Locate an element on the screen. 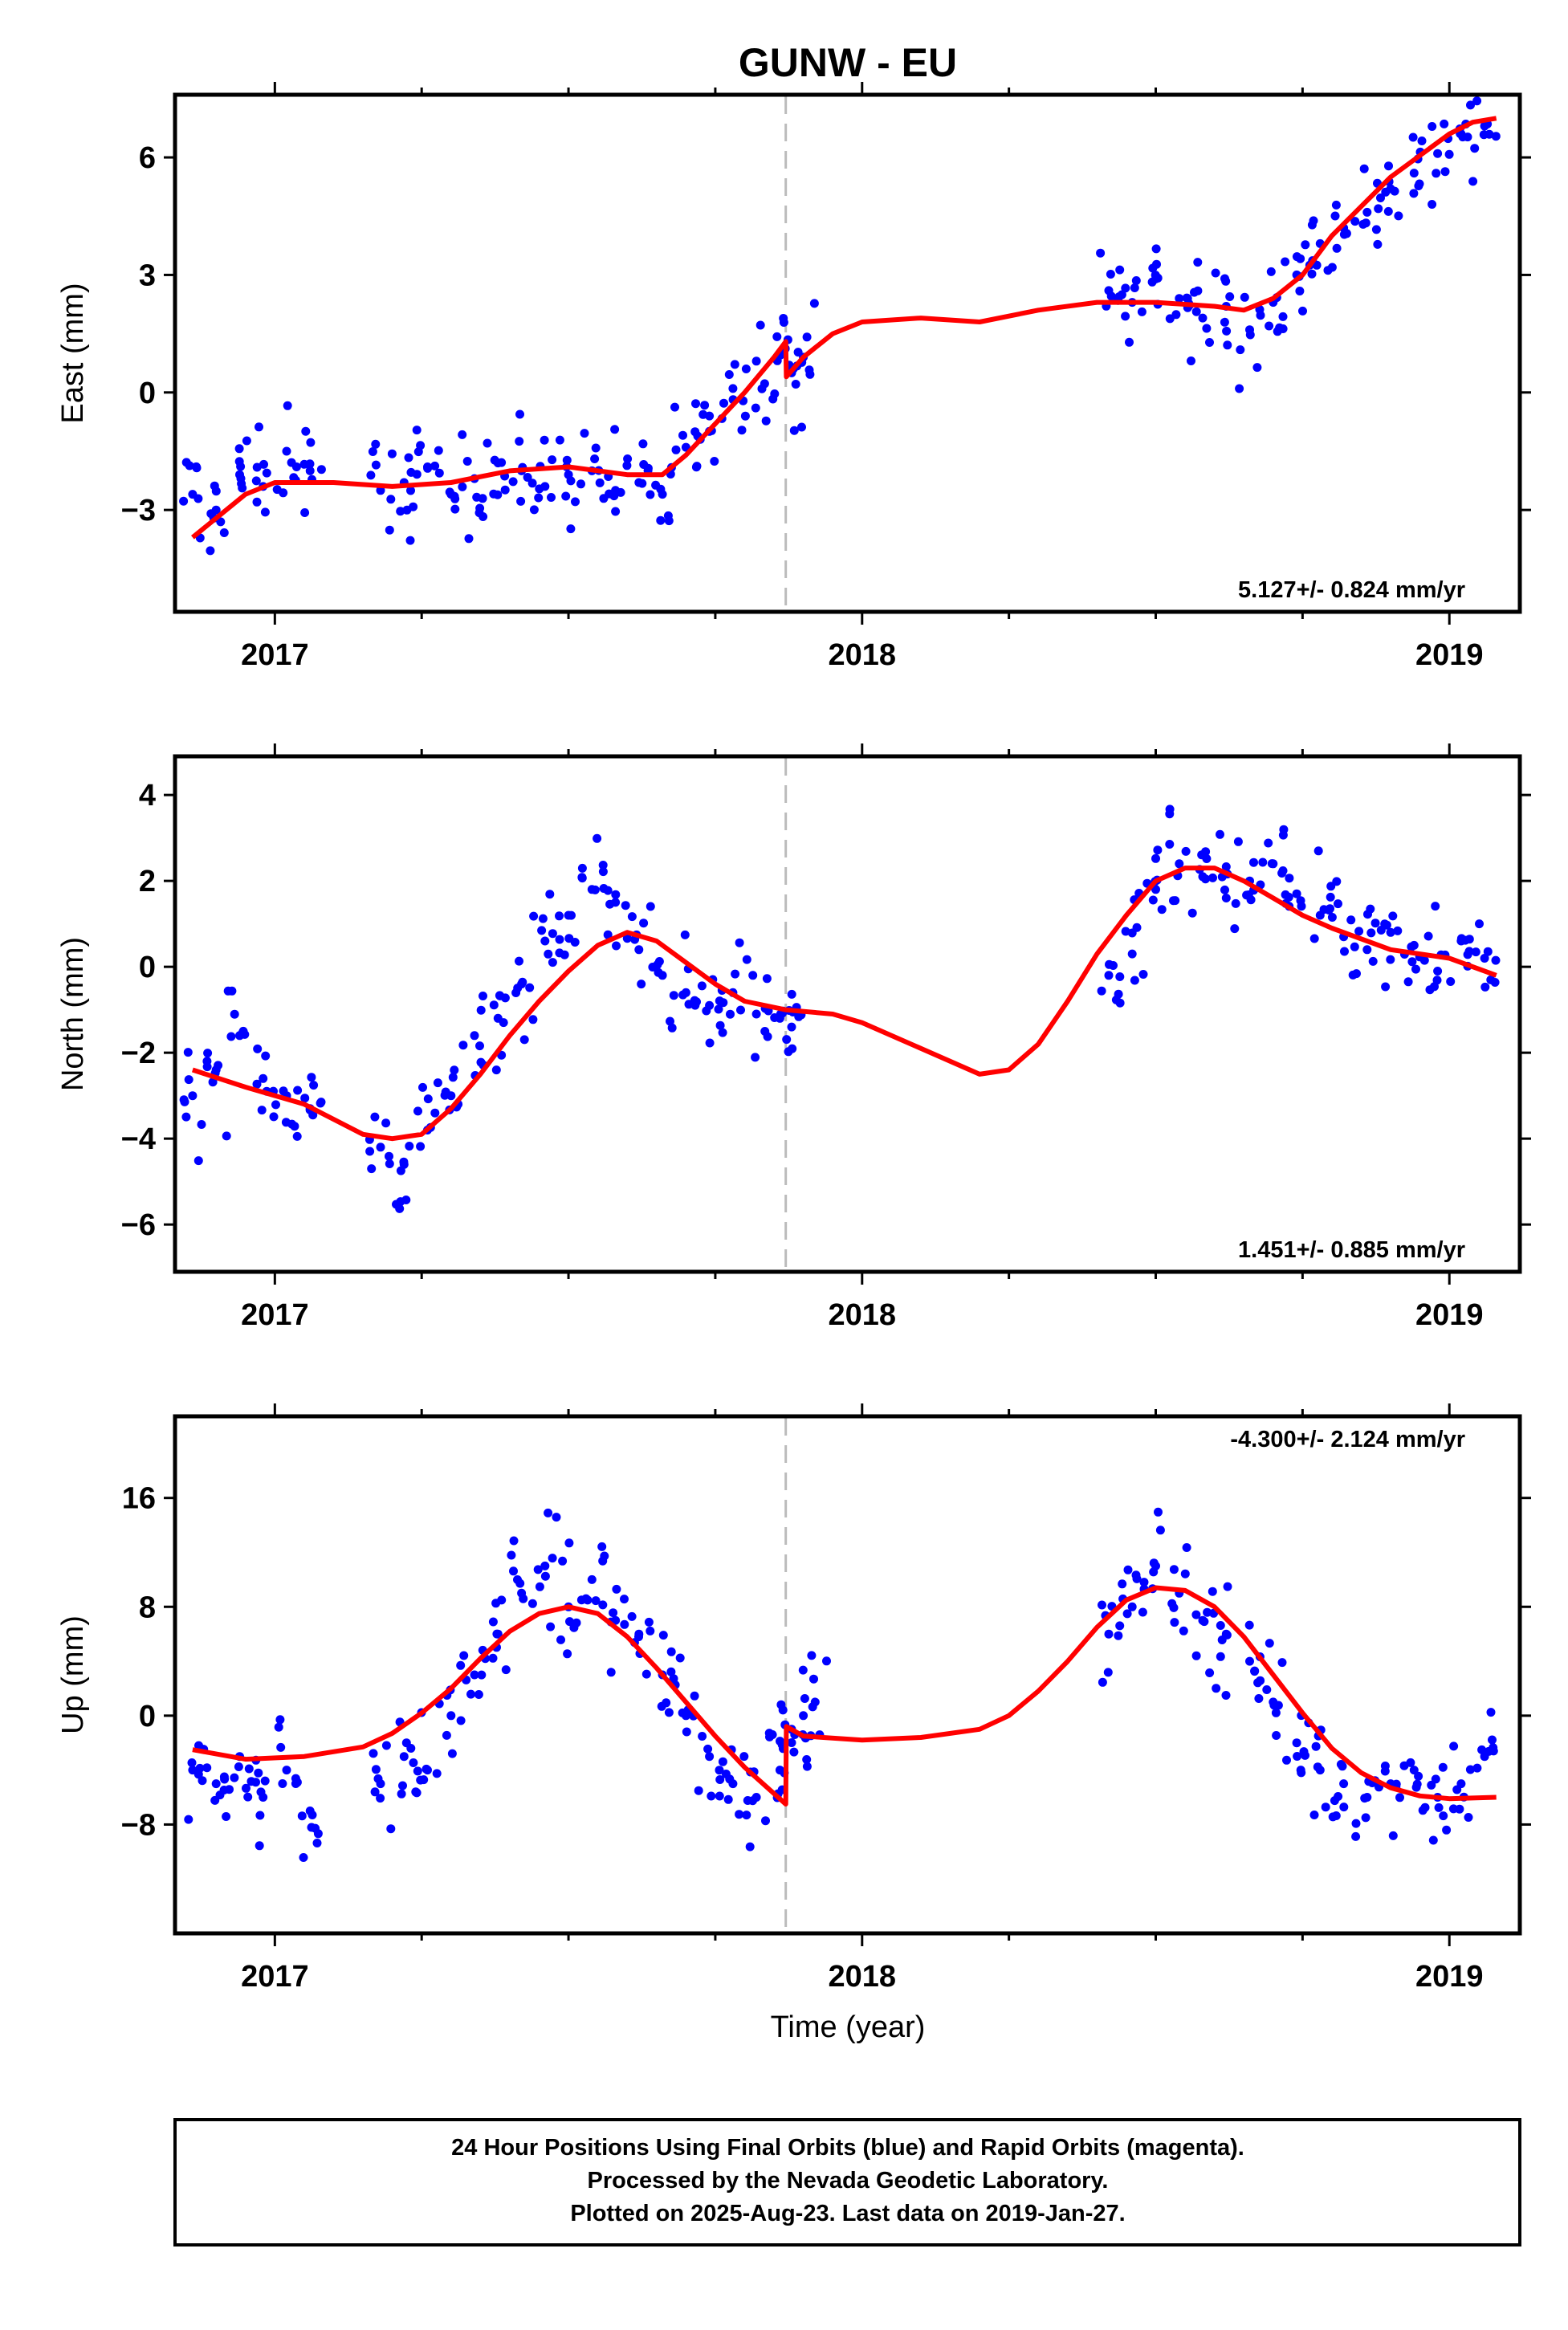  y-tick-label: 16 is located at coordinates (139, 1499).